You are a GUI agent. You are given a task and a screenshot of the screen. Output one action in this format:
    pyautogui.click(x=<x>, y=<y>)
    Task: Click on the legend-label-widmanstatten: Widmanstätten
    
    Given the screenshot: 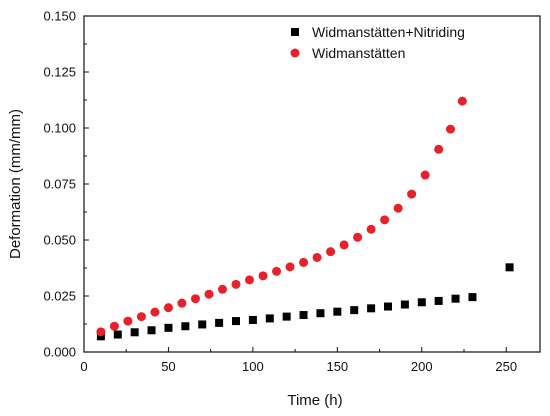 What is the action you would take?
    pyautogui.click(x=358, y=53)
    